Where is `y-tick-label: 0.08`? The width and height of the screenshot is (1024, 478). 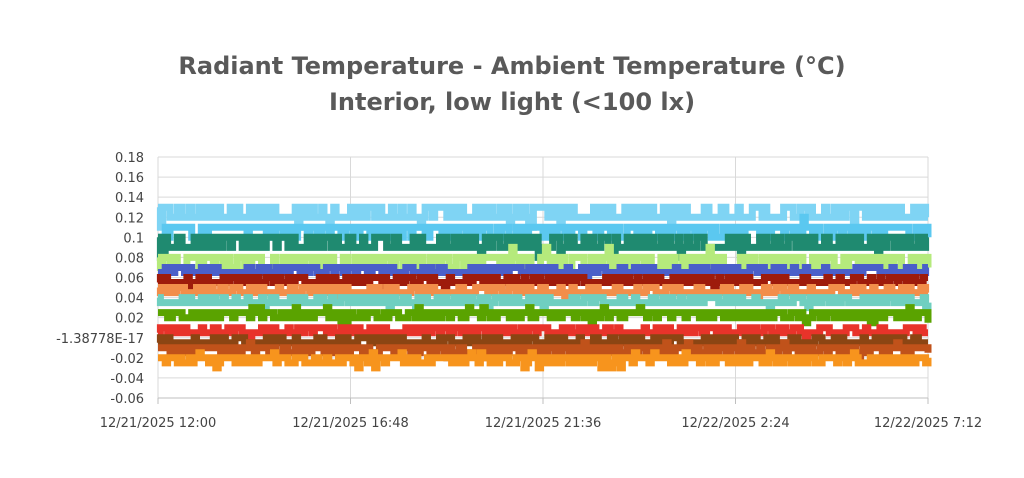 y-tick-label: 0.08 is located at coordinates (129, 258).